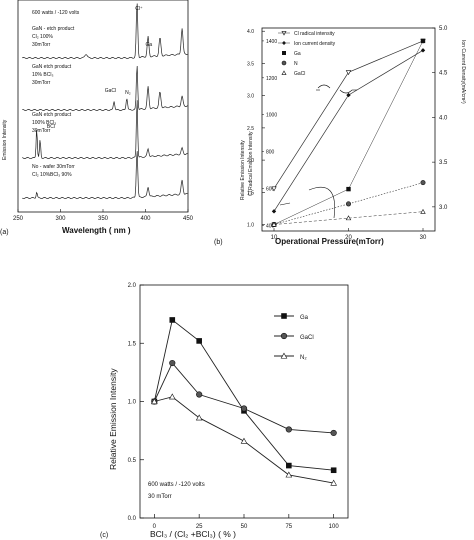 This screenshot has width=474, height=540. I want to click on panel-c-x-tick-label: 50, so click(244, 527).